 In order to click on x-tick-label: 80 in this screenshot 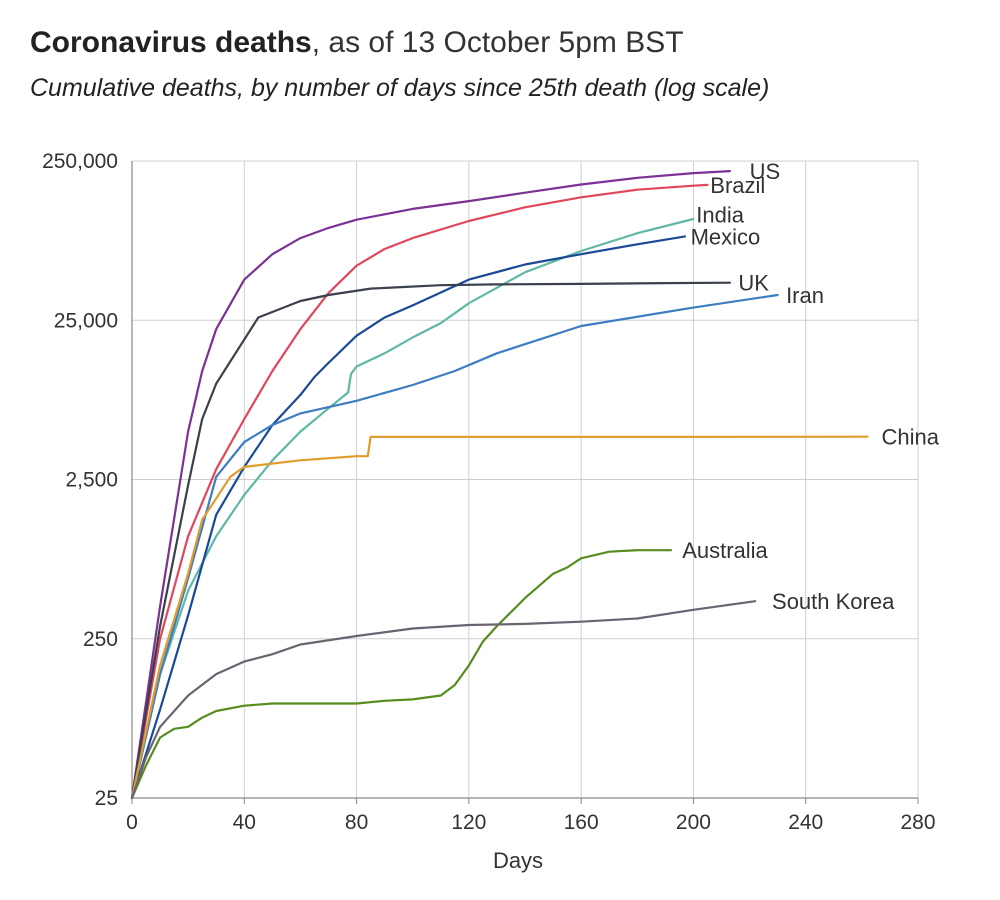, I will do `click(356, 822)`.